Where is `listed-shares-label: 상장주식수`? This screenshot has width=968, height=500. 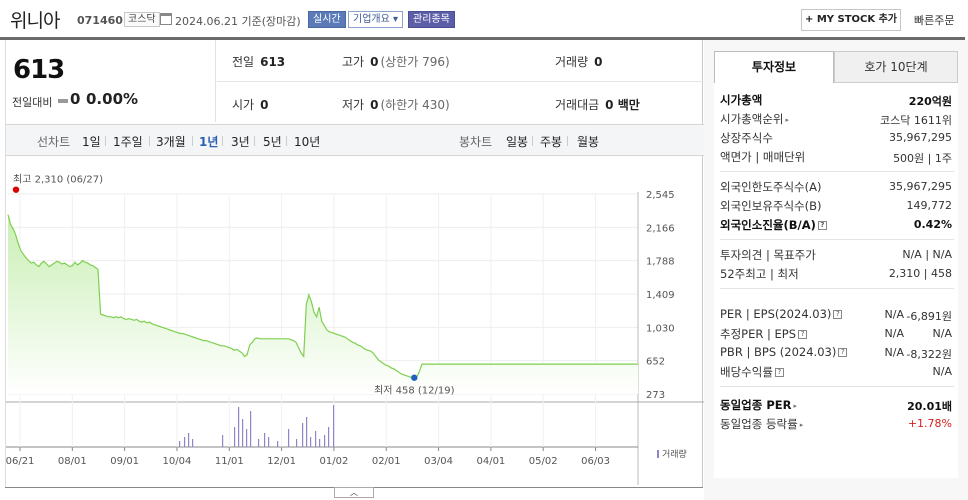
listed-shares-label: 상장주식수 is located at coordinates (746, 138).